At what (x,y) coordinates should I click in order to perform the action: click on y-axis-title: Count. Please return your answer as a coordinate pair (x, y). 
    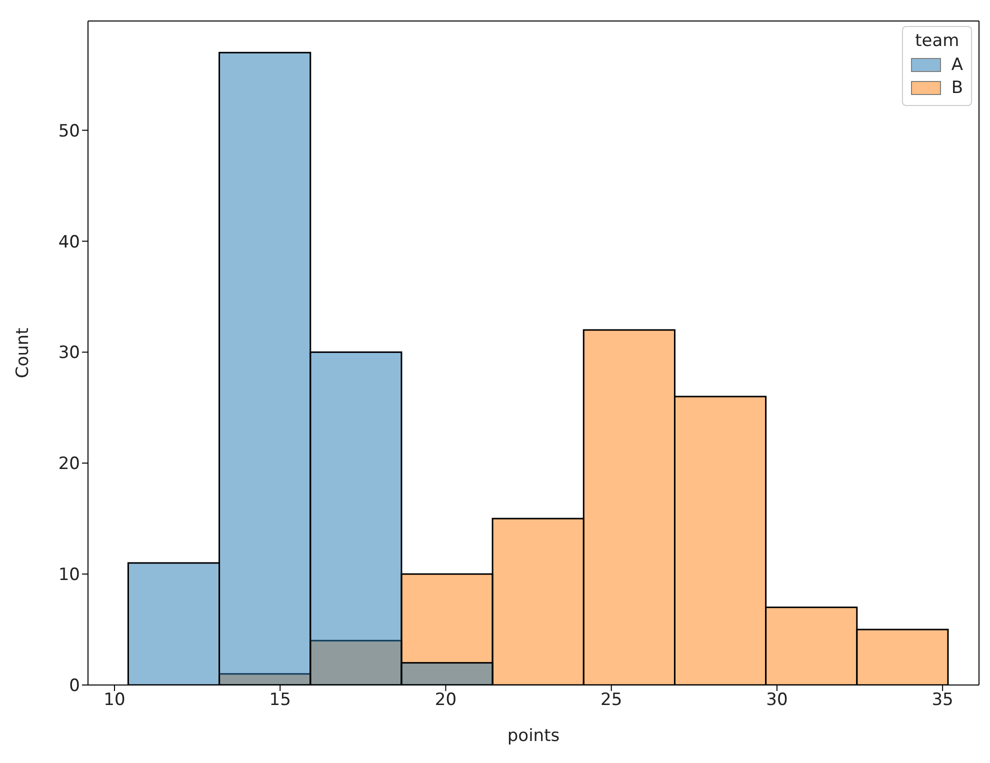
    Looking at the image, I should click on (23, 352).